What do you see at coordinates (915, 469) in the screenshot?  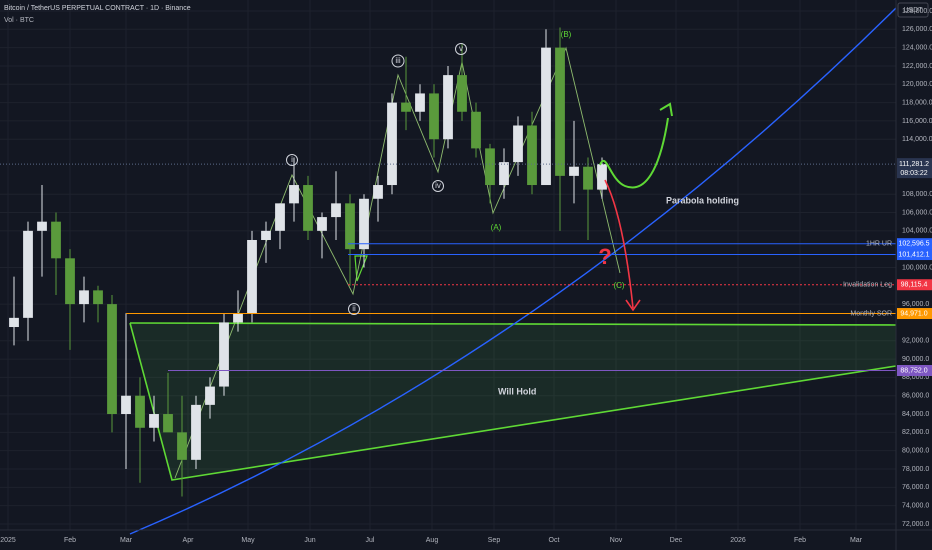 I see `y-tick-label: 78,000.0` at bounding box center [915, 469].